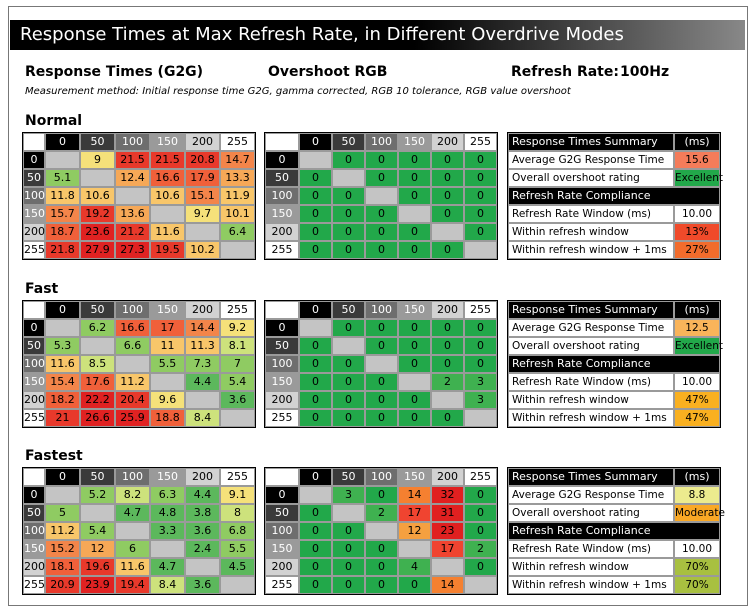 The height and width of the screenshot is (612, 753). Describe the element at coordinates (315, 310) in the screenshot. I see `column-header: 0` at that location.